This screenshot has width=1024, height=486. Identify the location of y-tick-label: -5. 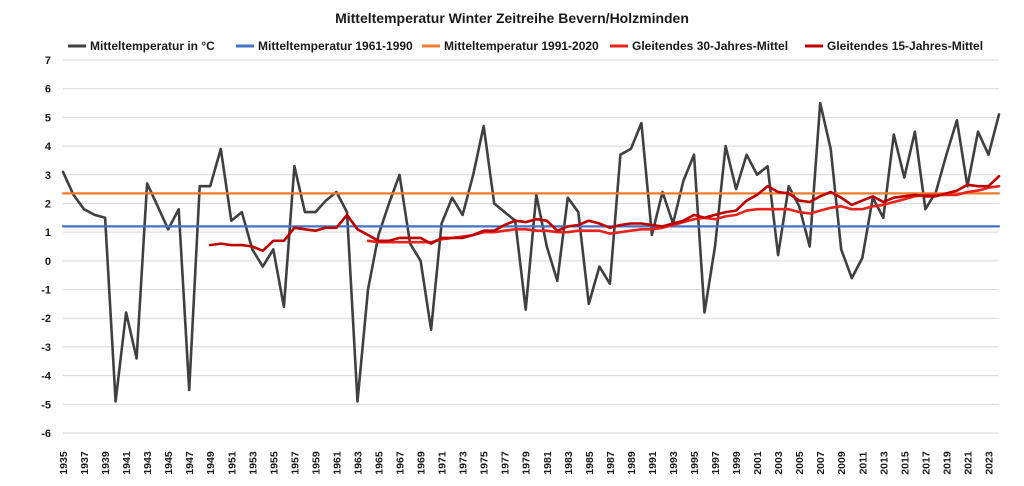
(46, 405).